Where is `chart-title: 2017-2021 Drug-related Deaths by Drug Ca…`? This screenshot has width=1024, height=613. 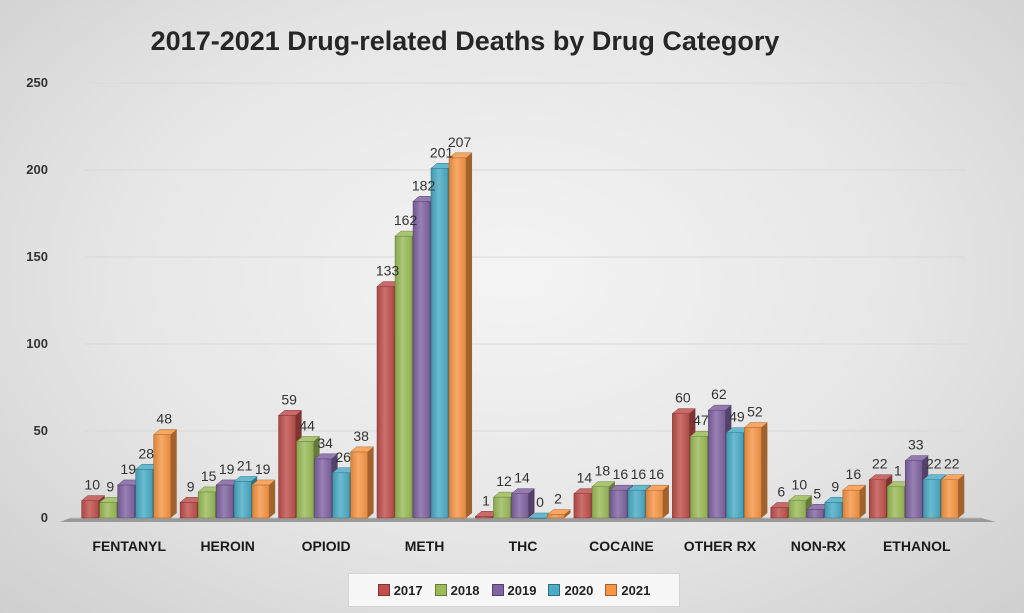 chart-title: 2017-2021 Drug-related Deaths by Drug Ca… is located at coordinates (465, 41).